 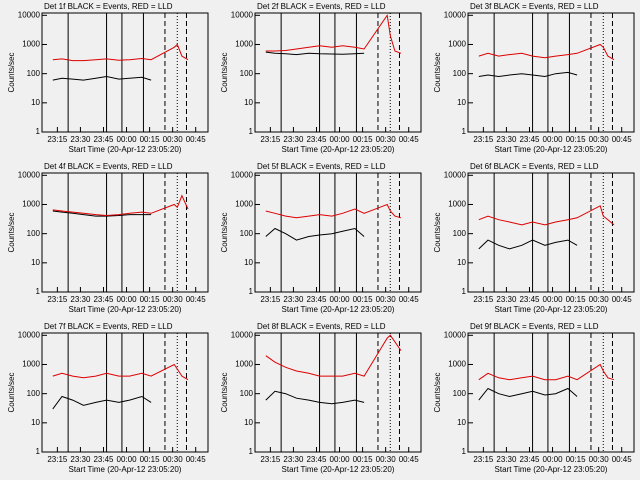 What do you see at coordinates (321, 6) in the screenshot?
I see `chart-title: Det 2f BLACK = Events, RED = LLD` at bounding box center [321, 6].